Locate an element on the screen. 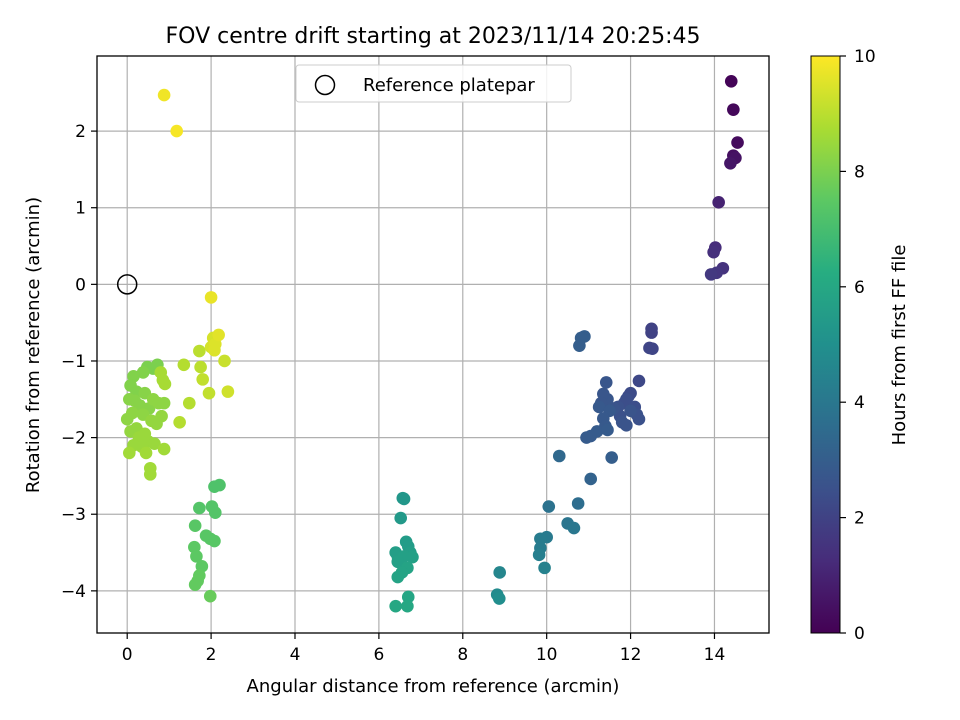  y-tick-label: 0 is located at coordinates (80, 285).